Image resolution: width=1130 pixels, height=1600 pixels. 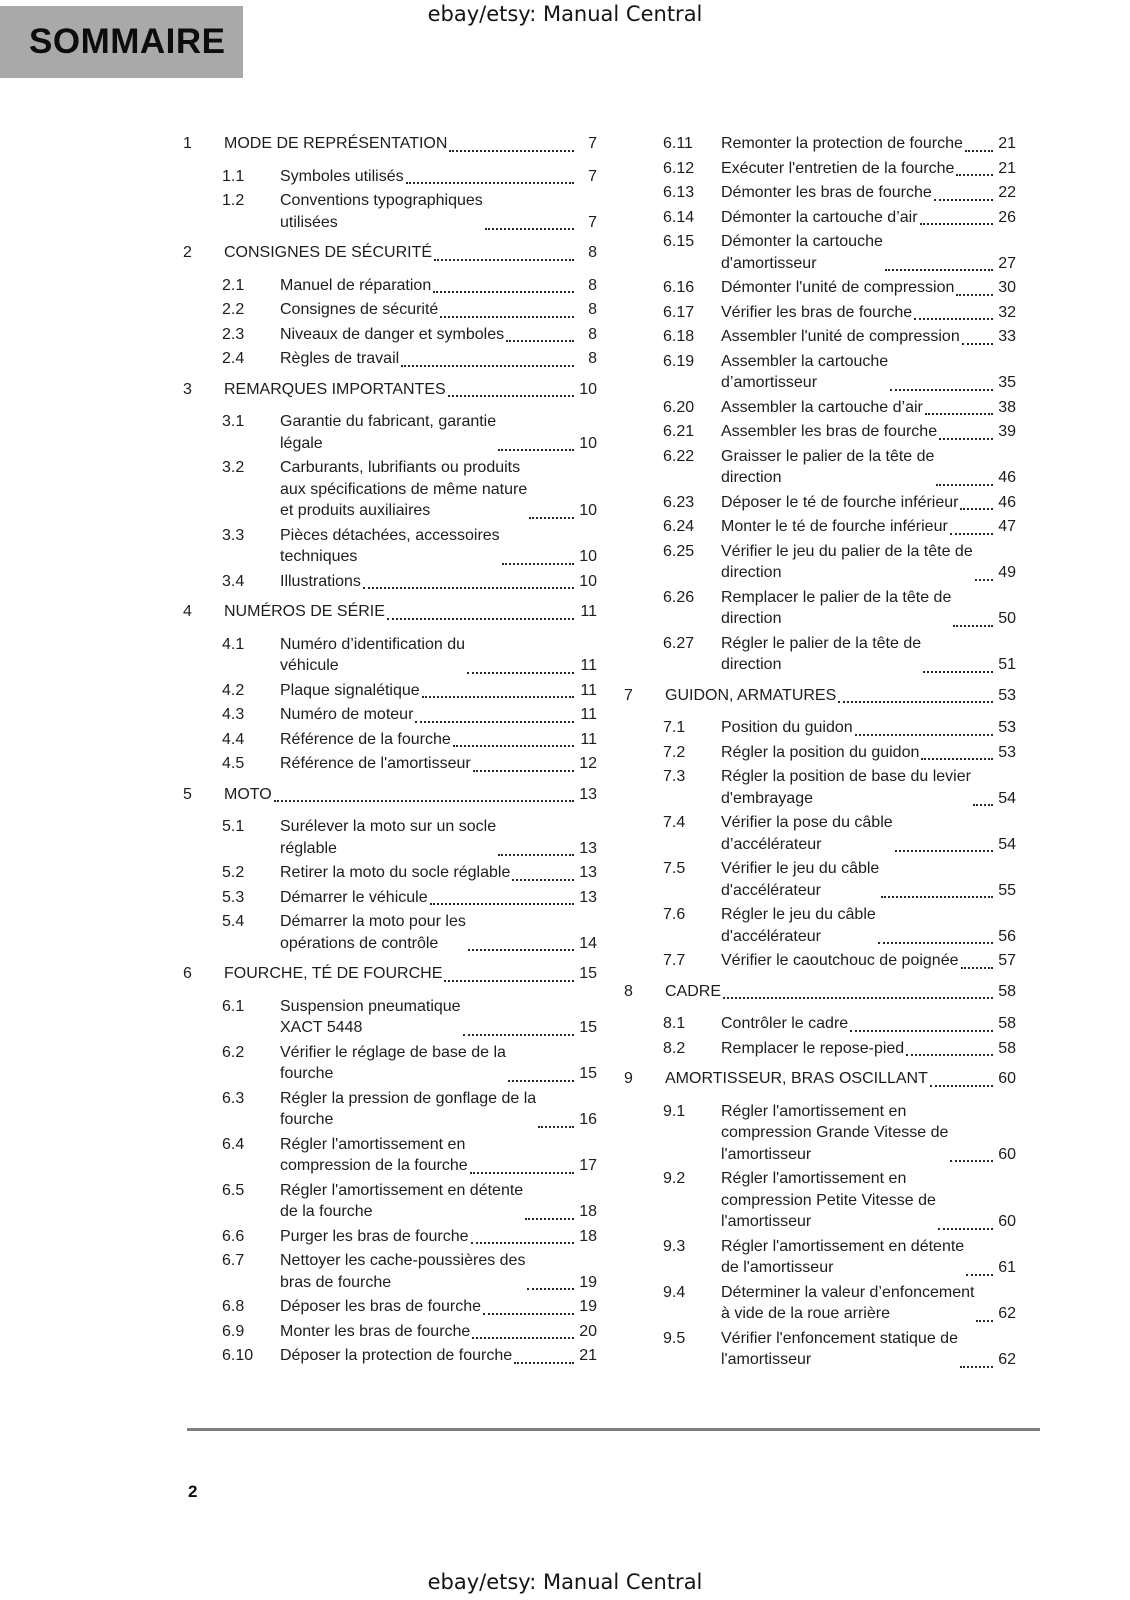 What do you see at coordinates (438, 1356) in the screenshot?
I see `toc-entry-body: Déposer la protection de fourche 21` at bounding box center [438, 1356].